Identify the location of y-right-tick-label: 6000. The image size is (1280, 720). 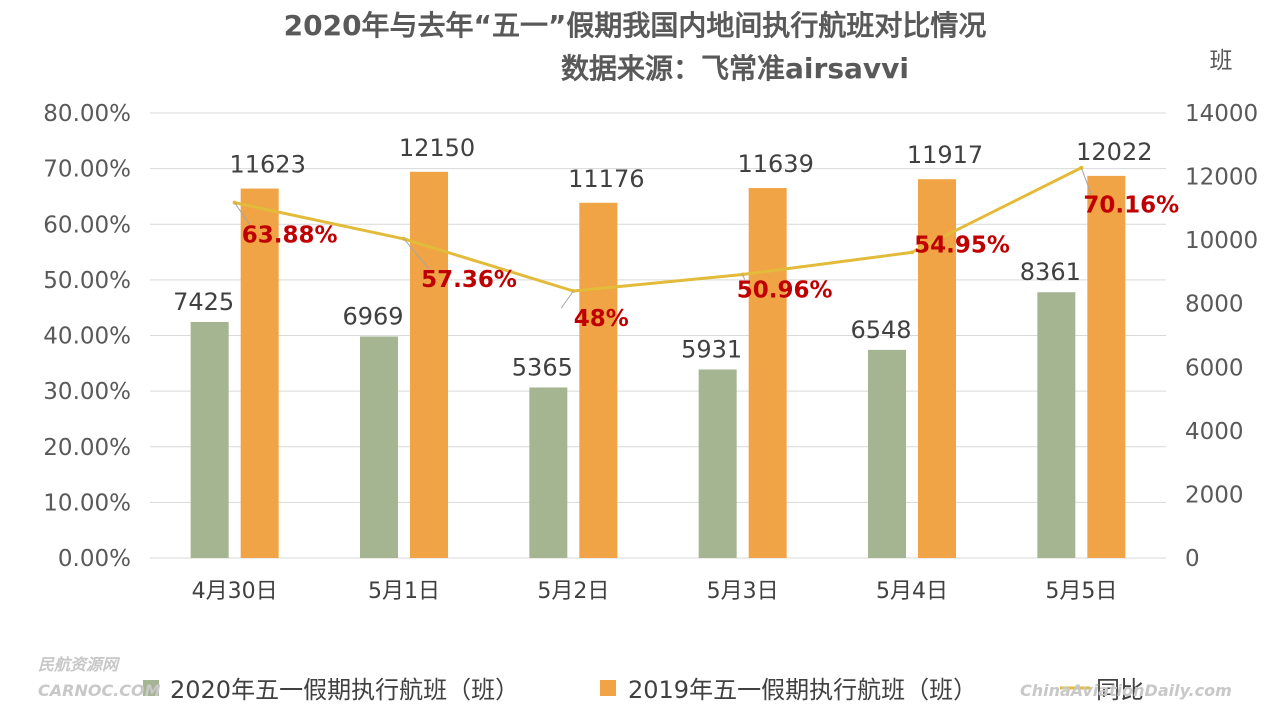
(1214, 368).